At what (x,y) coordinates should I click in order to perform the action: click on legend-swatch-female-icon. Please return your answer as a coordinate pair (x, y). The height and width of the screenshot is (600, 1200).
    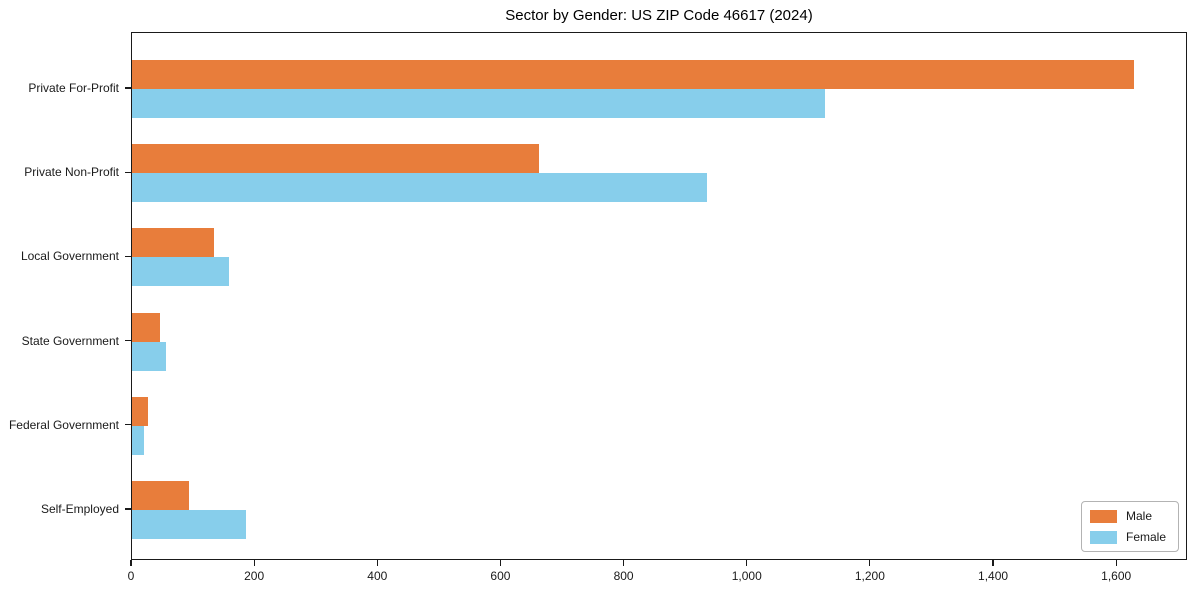
    Looking at the image, I should click on (1103, 537).